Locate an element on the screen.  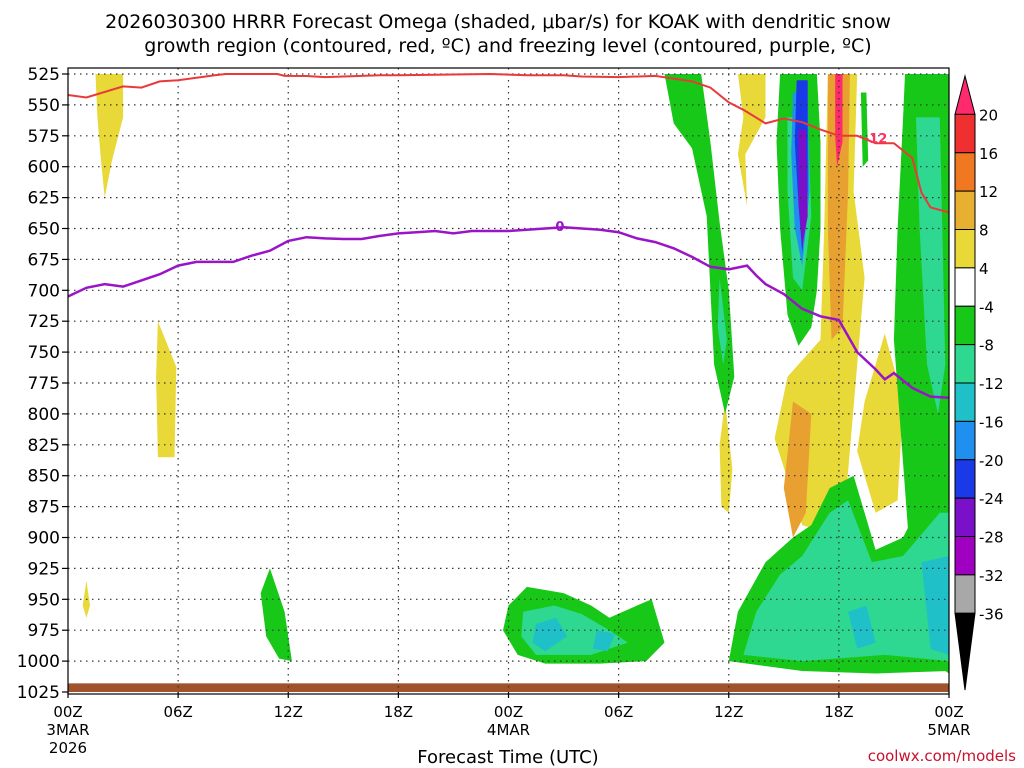
legend-label-9: -20 is located at coordinates (991, 461).